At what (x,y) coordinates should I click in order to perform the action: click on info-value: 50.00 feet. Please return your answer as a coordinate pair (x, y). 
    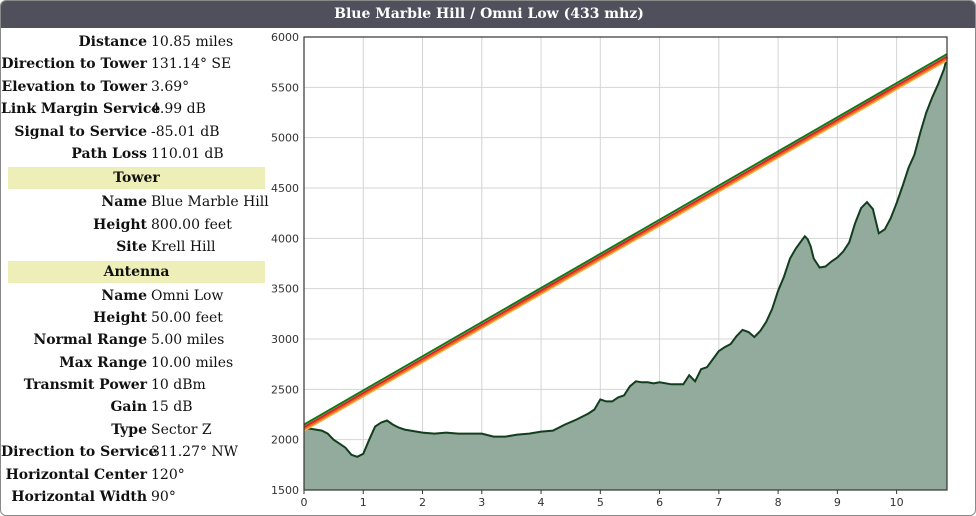
    Looking at the image, I should click on (187, 317).